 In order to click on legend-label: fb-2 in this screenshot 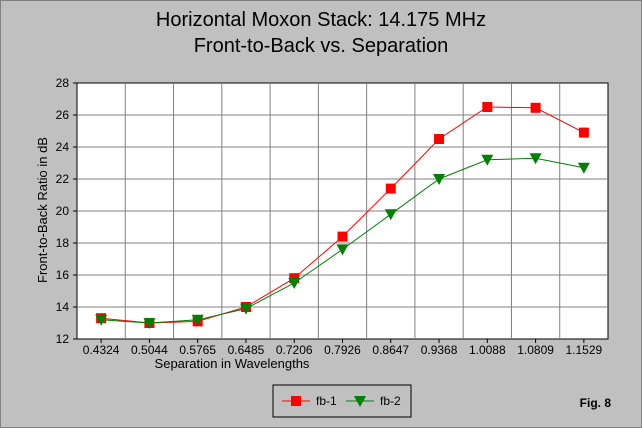, I will do `click(390, 401)`.